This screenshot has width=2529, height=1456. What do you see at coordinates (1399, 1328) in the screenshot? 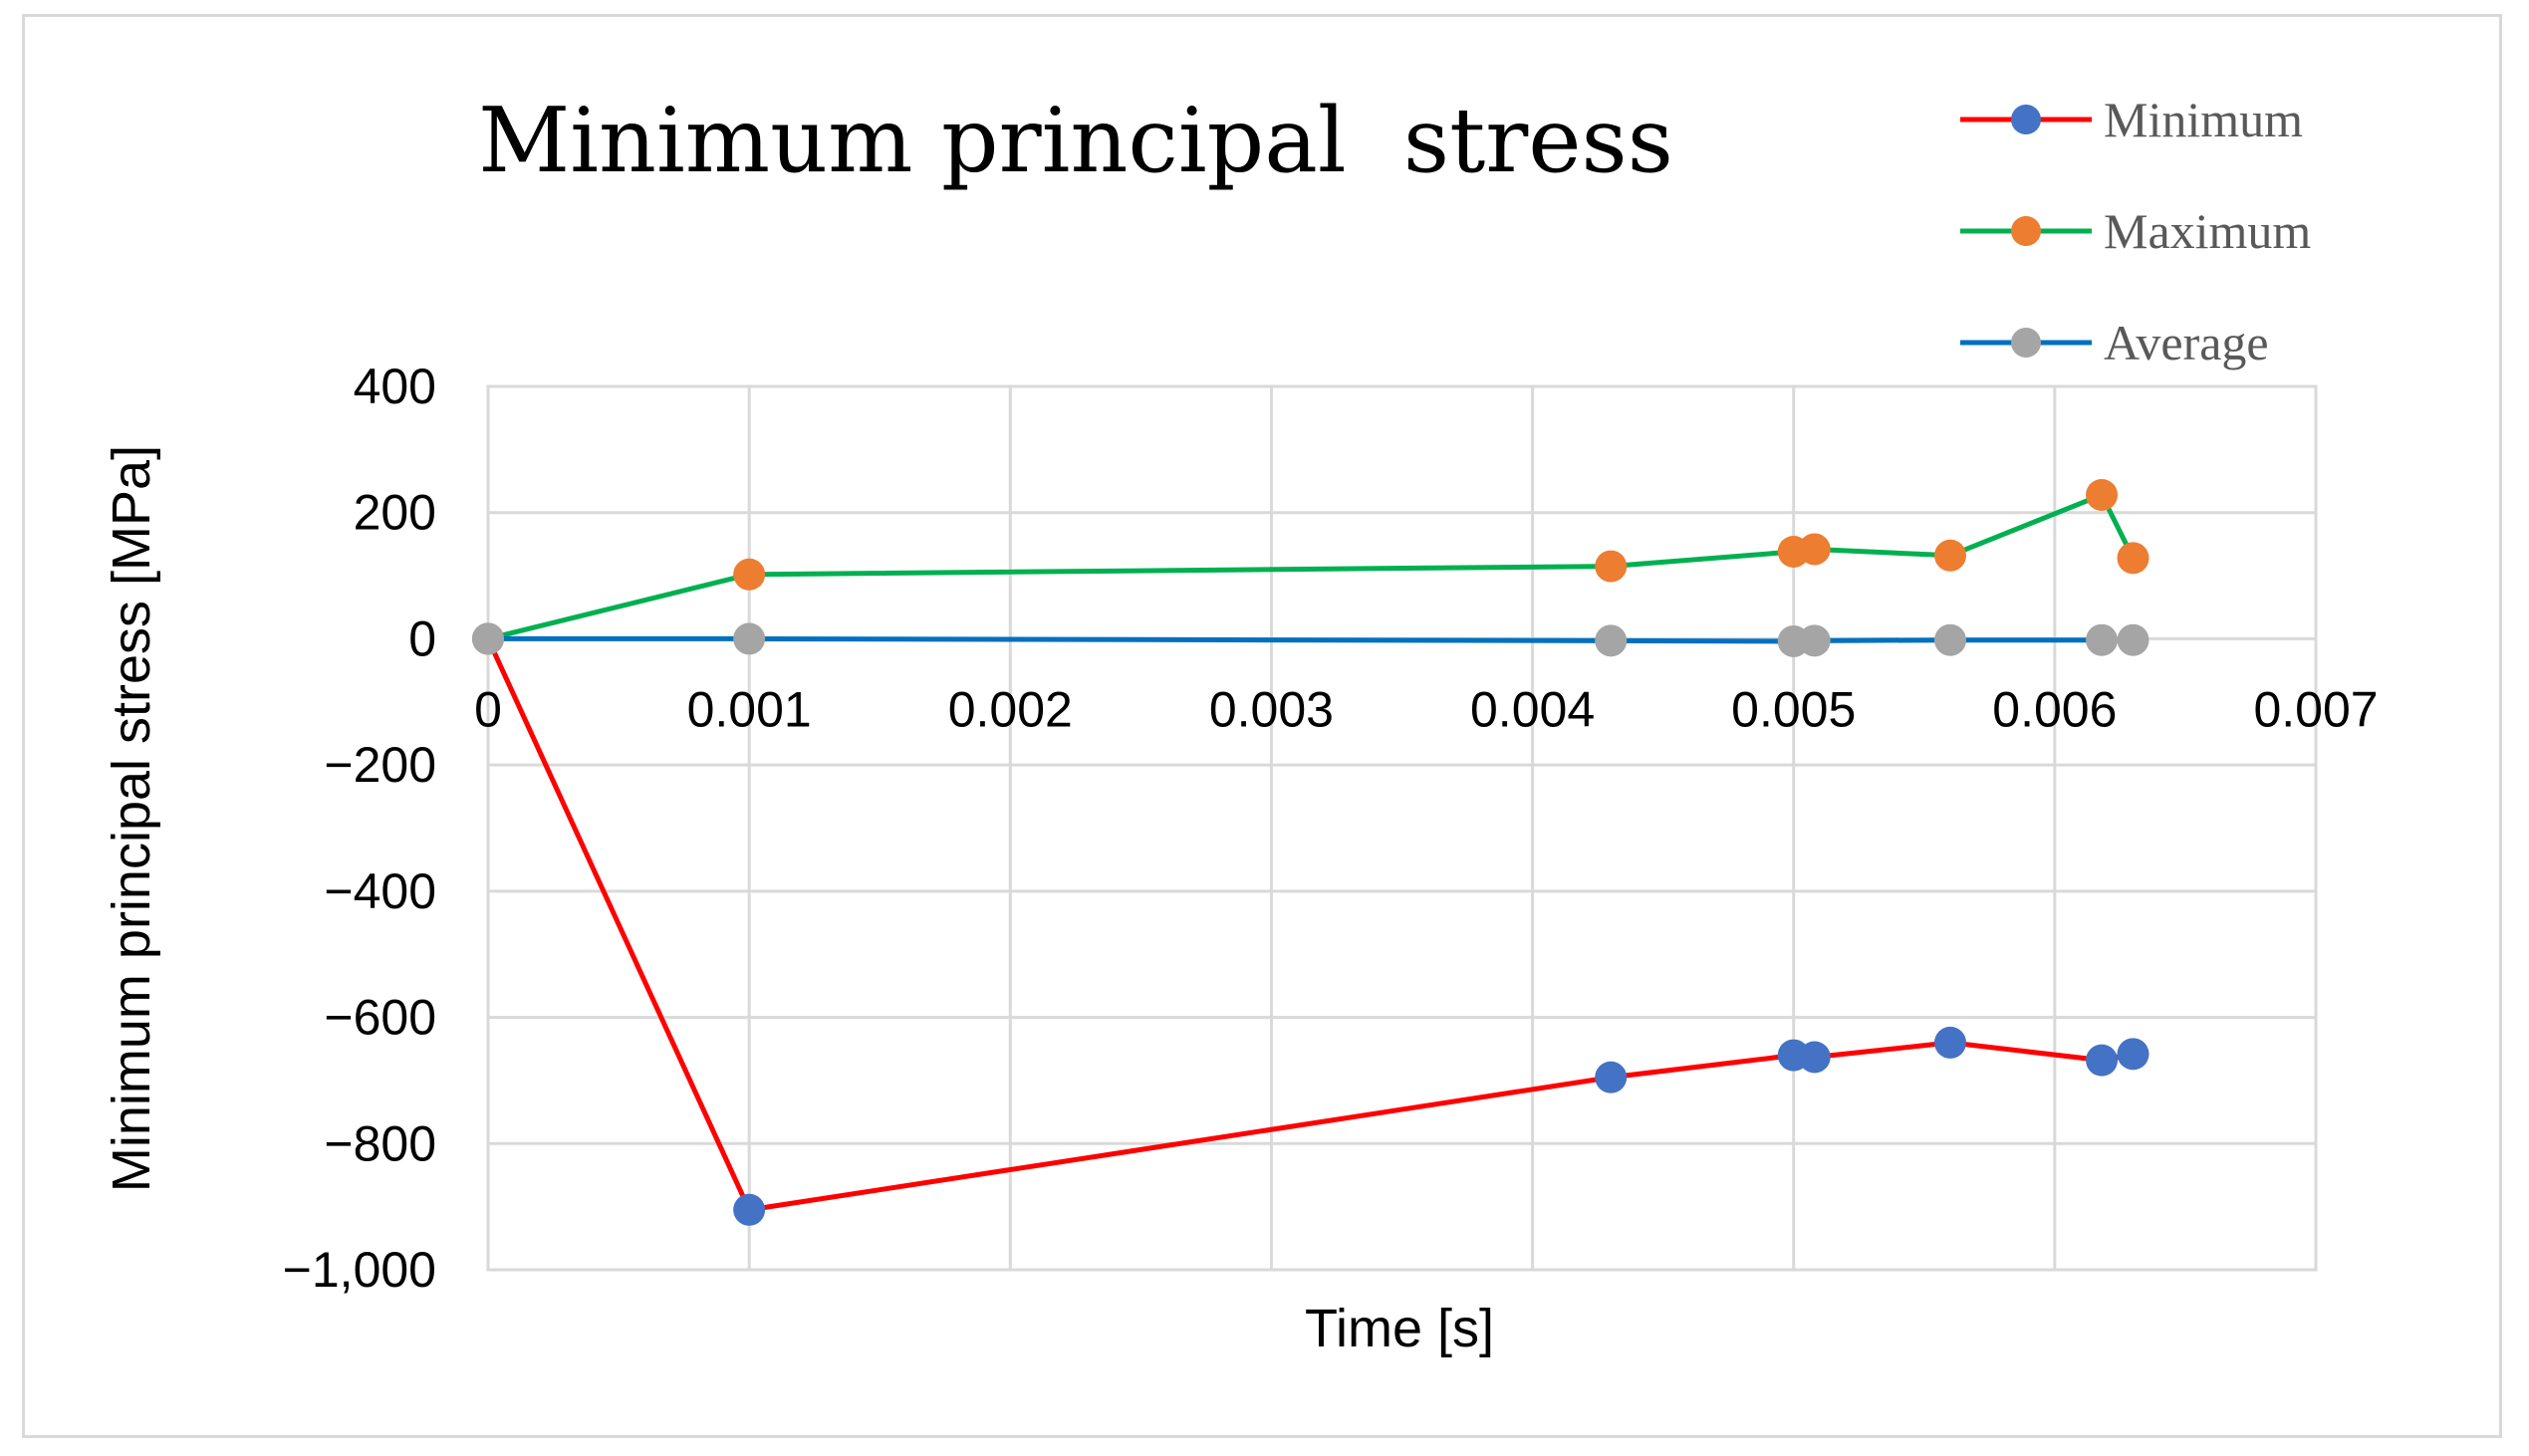
I see `x-axis-label: Time [s]` at bounding box center [1399, 1328].